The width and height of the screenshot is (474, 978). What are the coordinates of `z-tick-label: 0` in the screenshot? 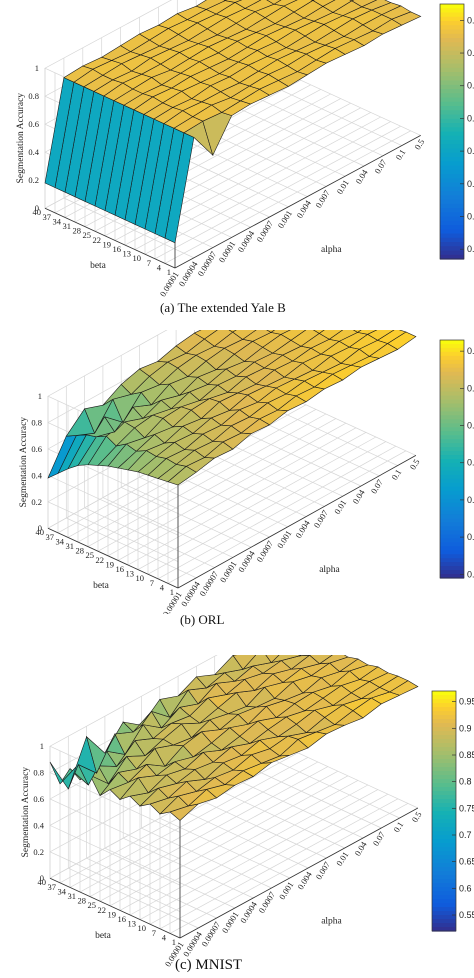 It's located at (37, 208).